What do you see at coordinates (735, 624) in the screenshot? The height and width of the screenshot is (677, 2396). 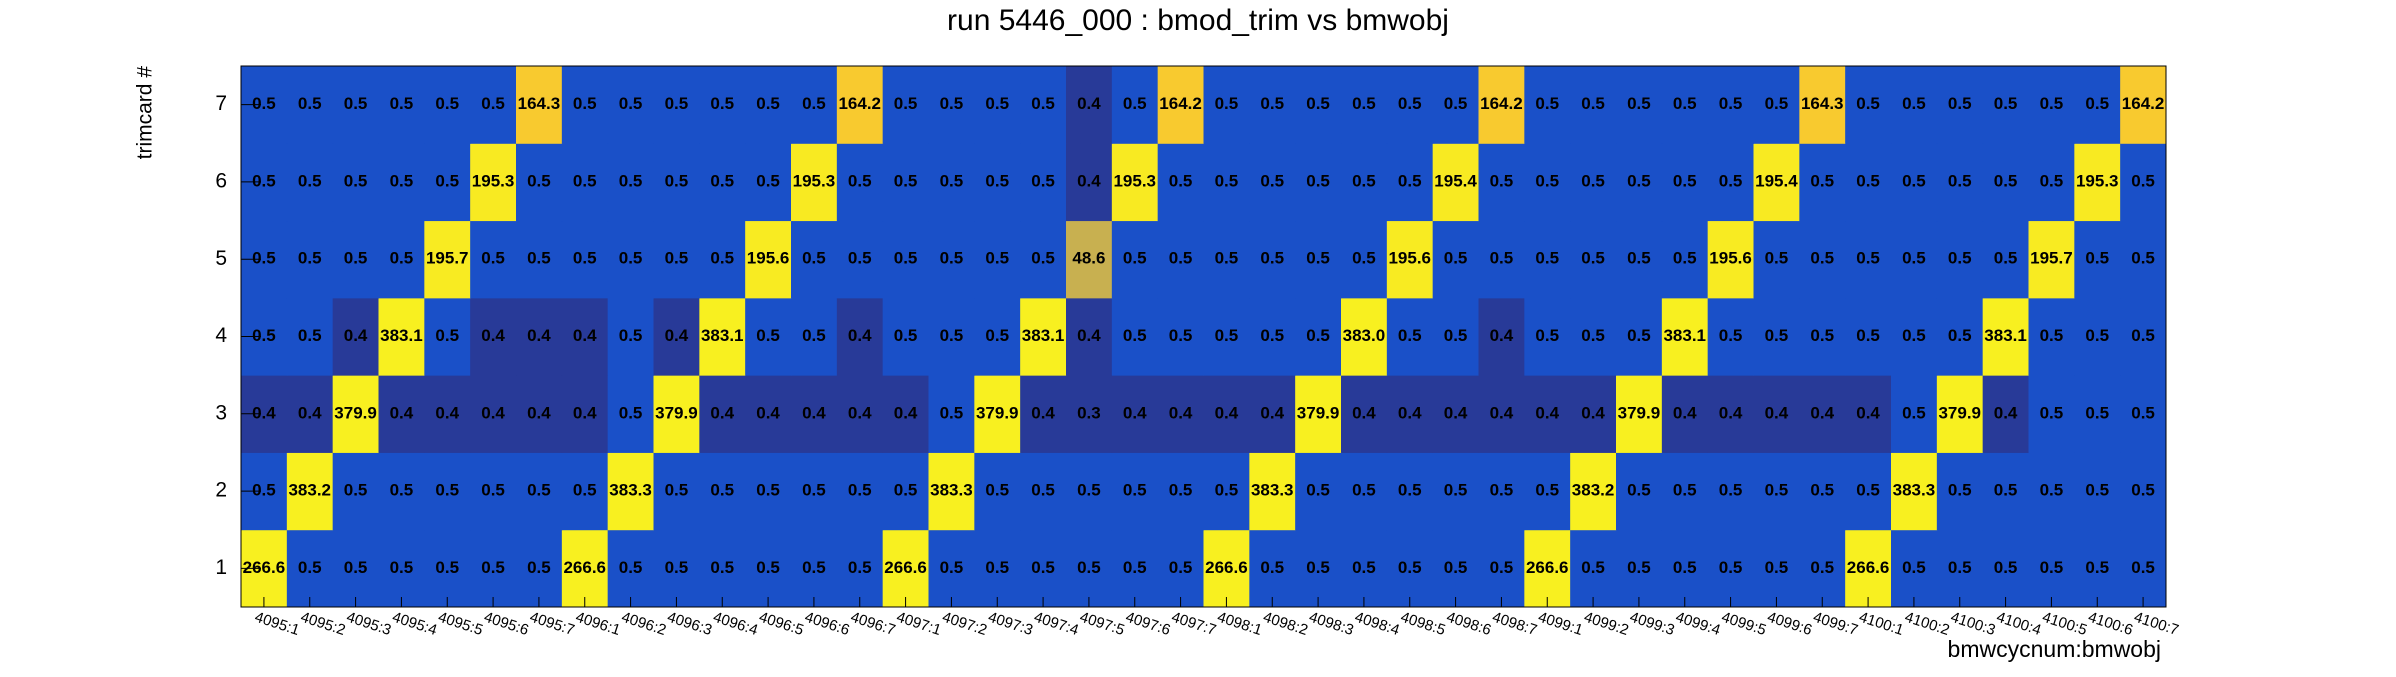 I see `x-tick-label: 4096:4` at bounding box center [735, 624].